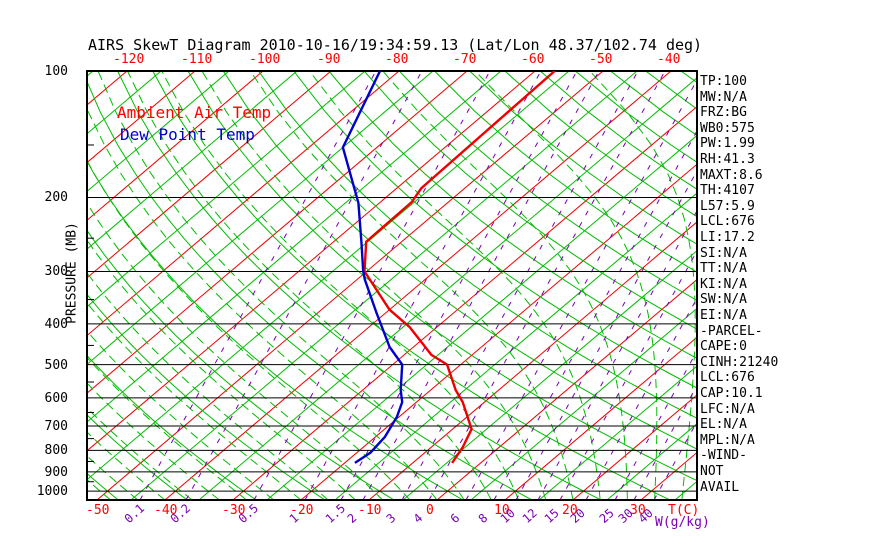 This screenshot has width=870, height=560. Describe the element at coordinates (265, 59) in the screenshot. I see `top-axis-label: -100` at that location.